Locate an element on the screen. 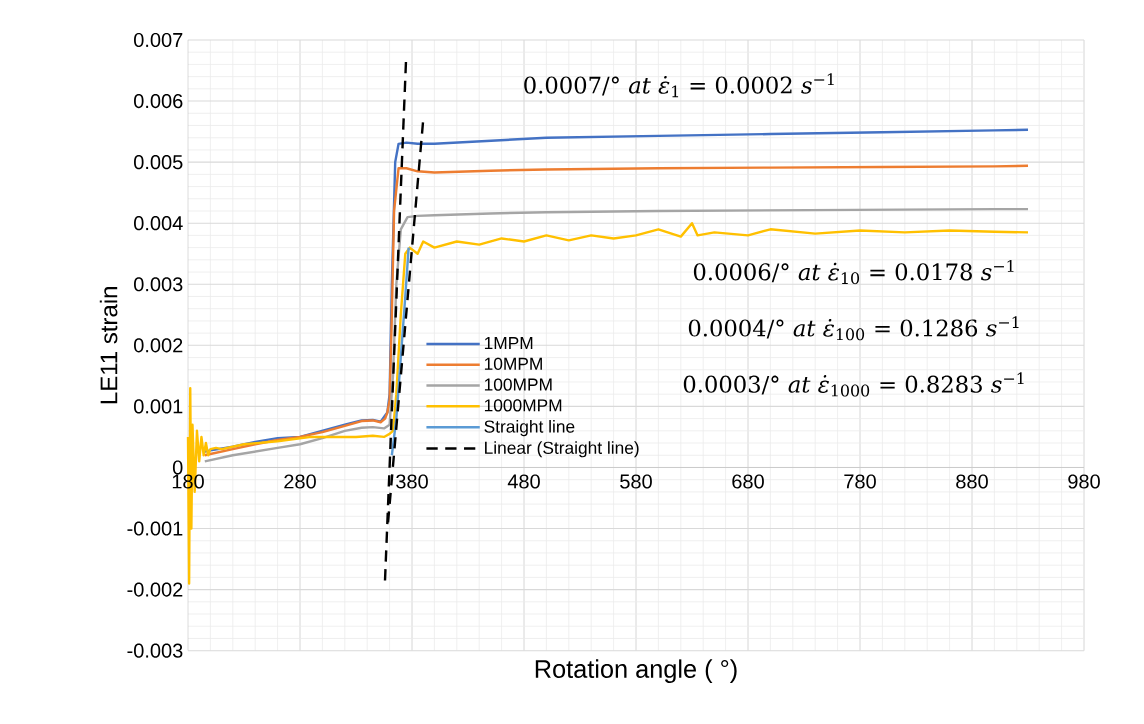 Image resolution: width=1144 pixels, height=724 pixels. x-axis-title: Rotation angle ( °) is located at coordinates (636, 671).